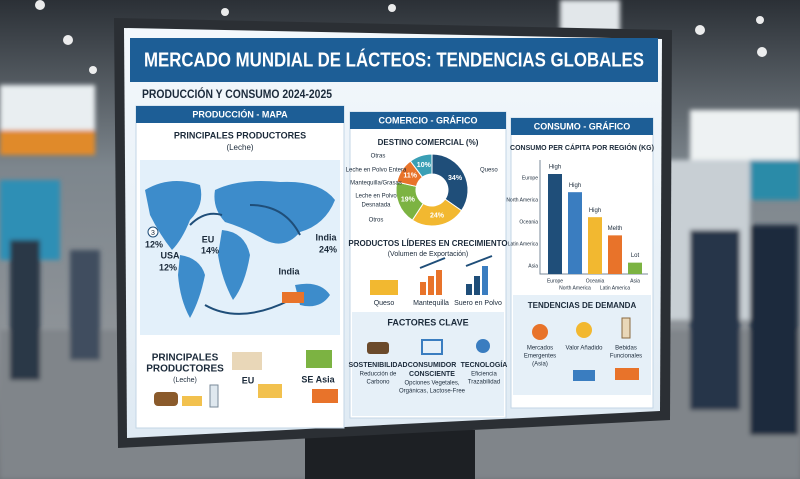 This screenshot has height=479, width=800. What do you see at coordinates (237, 93) in the screenshot?
I see `subtitle: PRODUCCIÓN Y CONSUMO 2024-2025` at bounding box center [237, 93].